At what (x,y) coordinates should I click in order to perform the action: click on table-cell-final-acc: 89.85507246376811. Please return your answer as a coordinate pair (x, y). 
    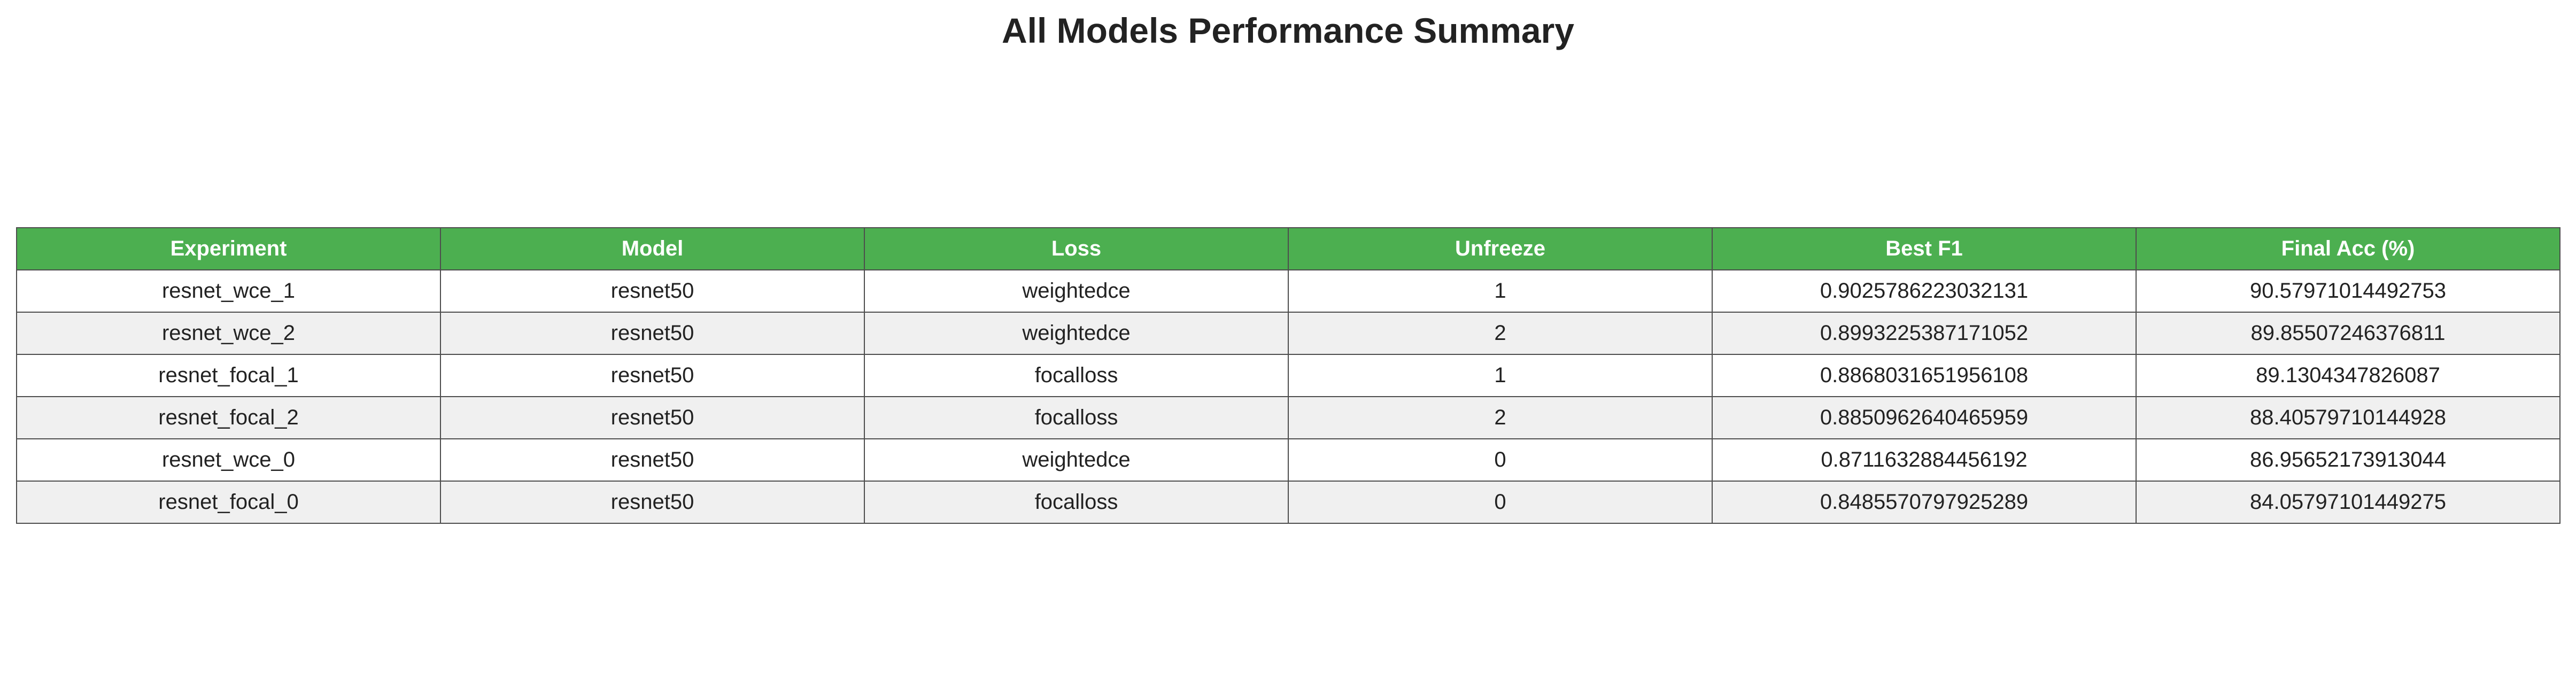
    Looking at the image, I should click on (2348, 333).